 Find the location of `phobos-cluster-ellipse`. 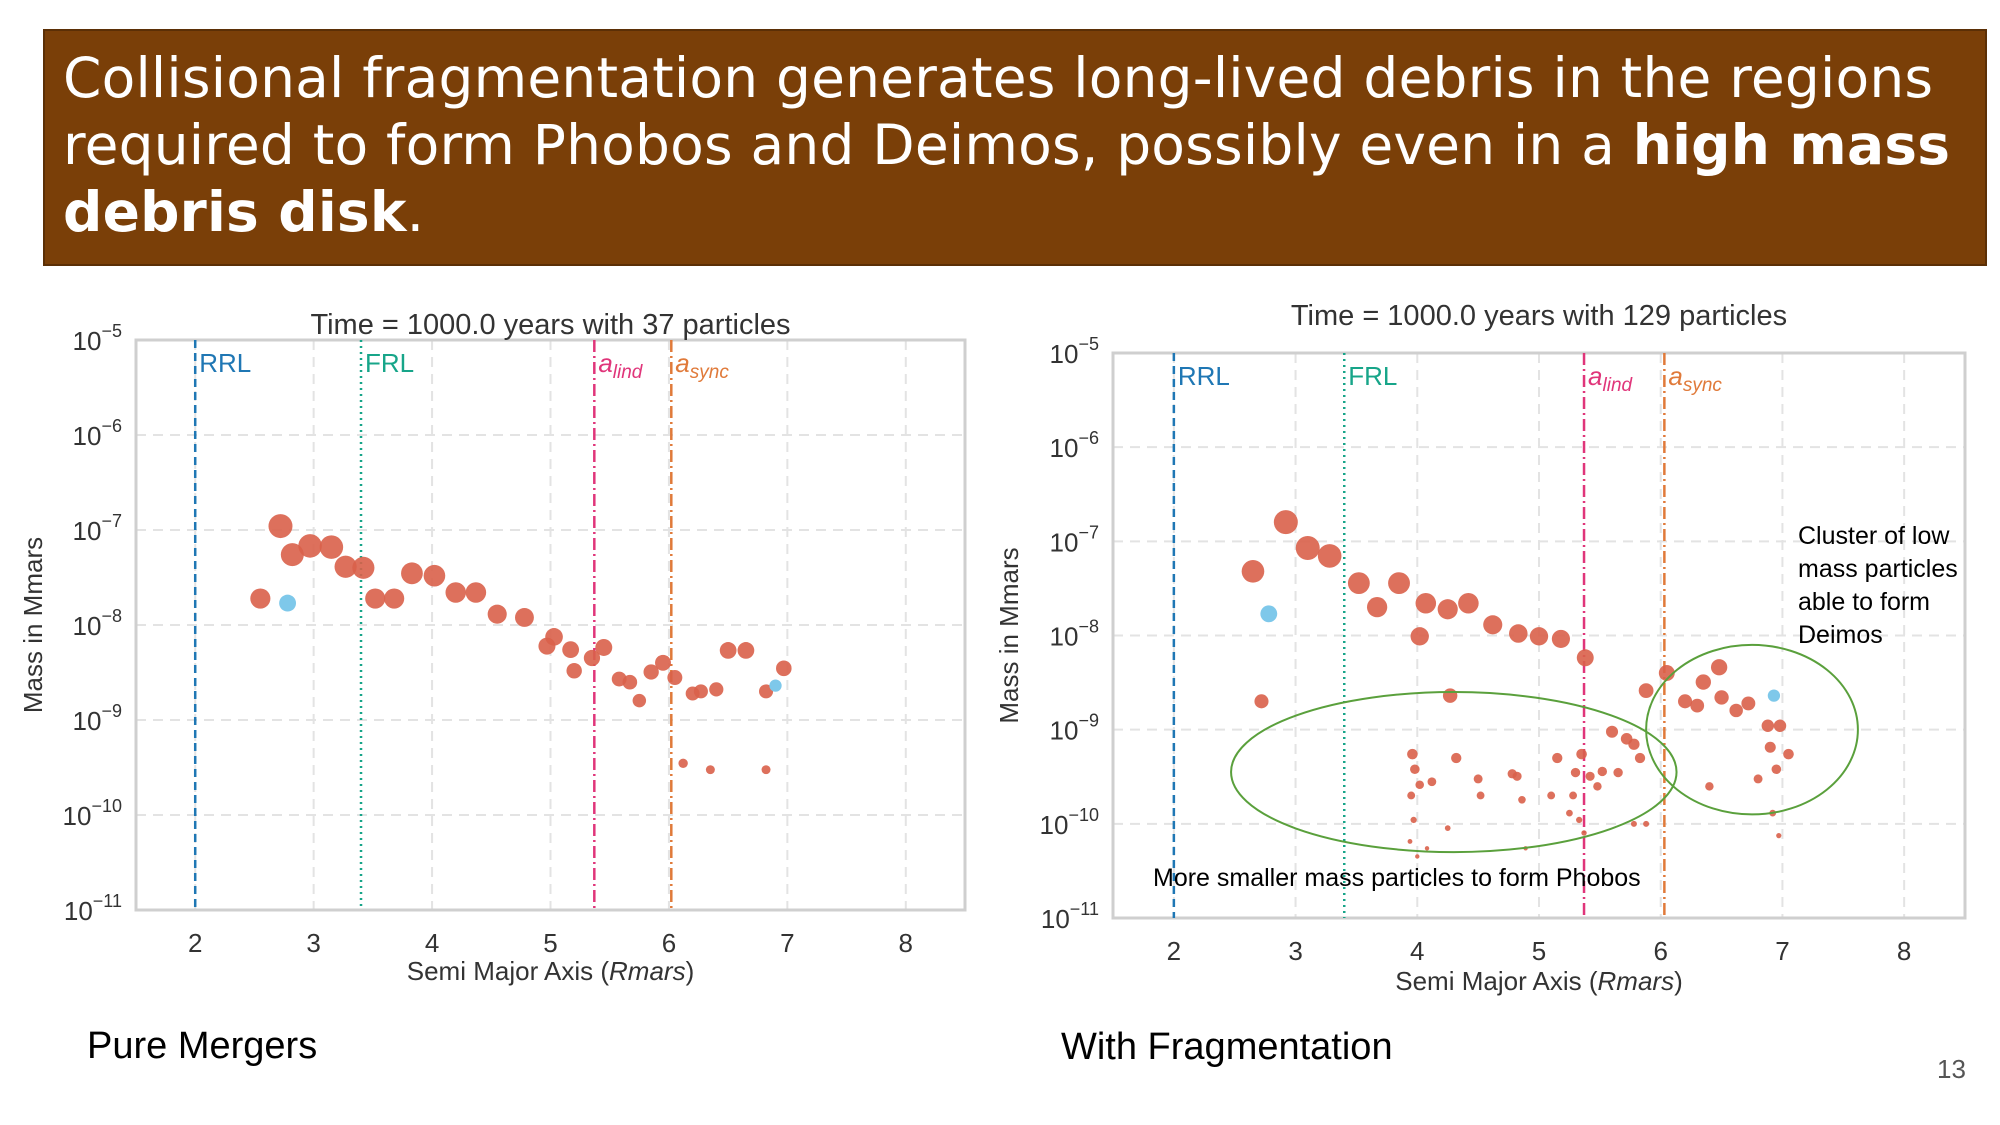

phobos-cluster-ellipse is located at coordinates (1454, 772).